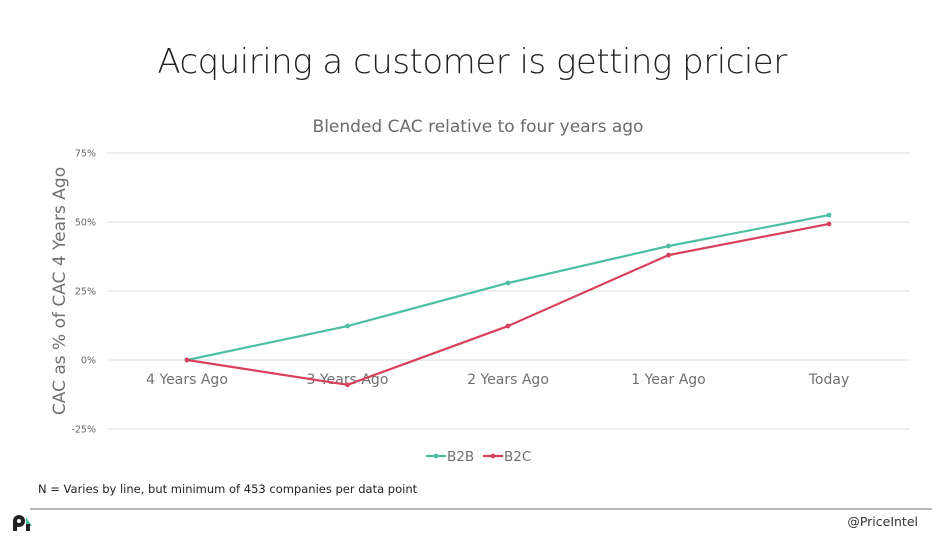 Image resolution: width=944 pixels, height=536 pixels. Describe the element at coordinates (481, 509) in the screenshot. I see `footer-divider` at that location.